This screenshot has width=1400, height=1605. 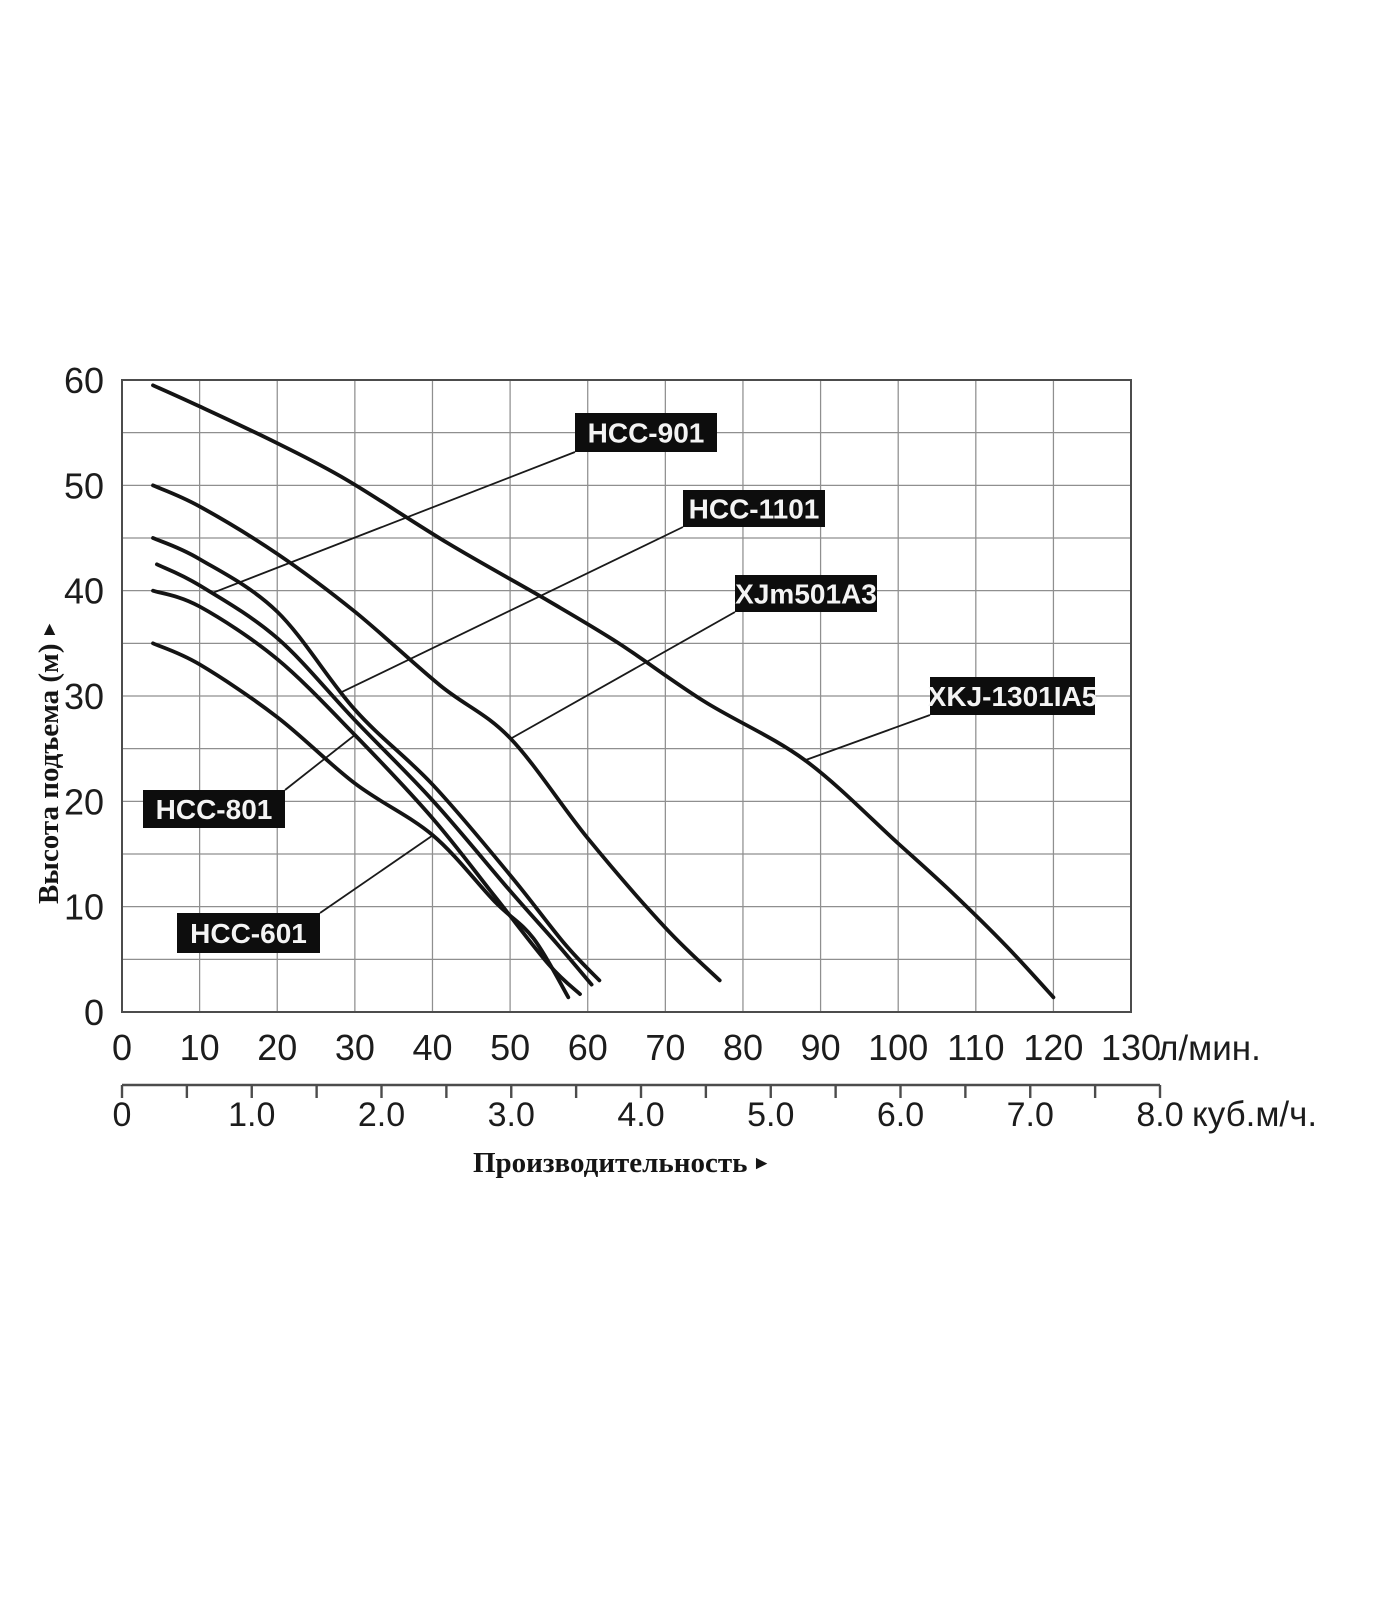 I want to click on series-label-HCC-801: HCC-801, so click(x=214, y=809).